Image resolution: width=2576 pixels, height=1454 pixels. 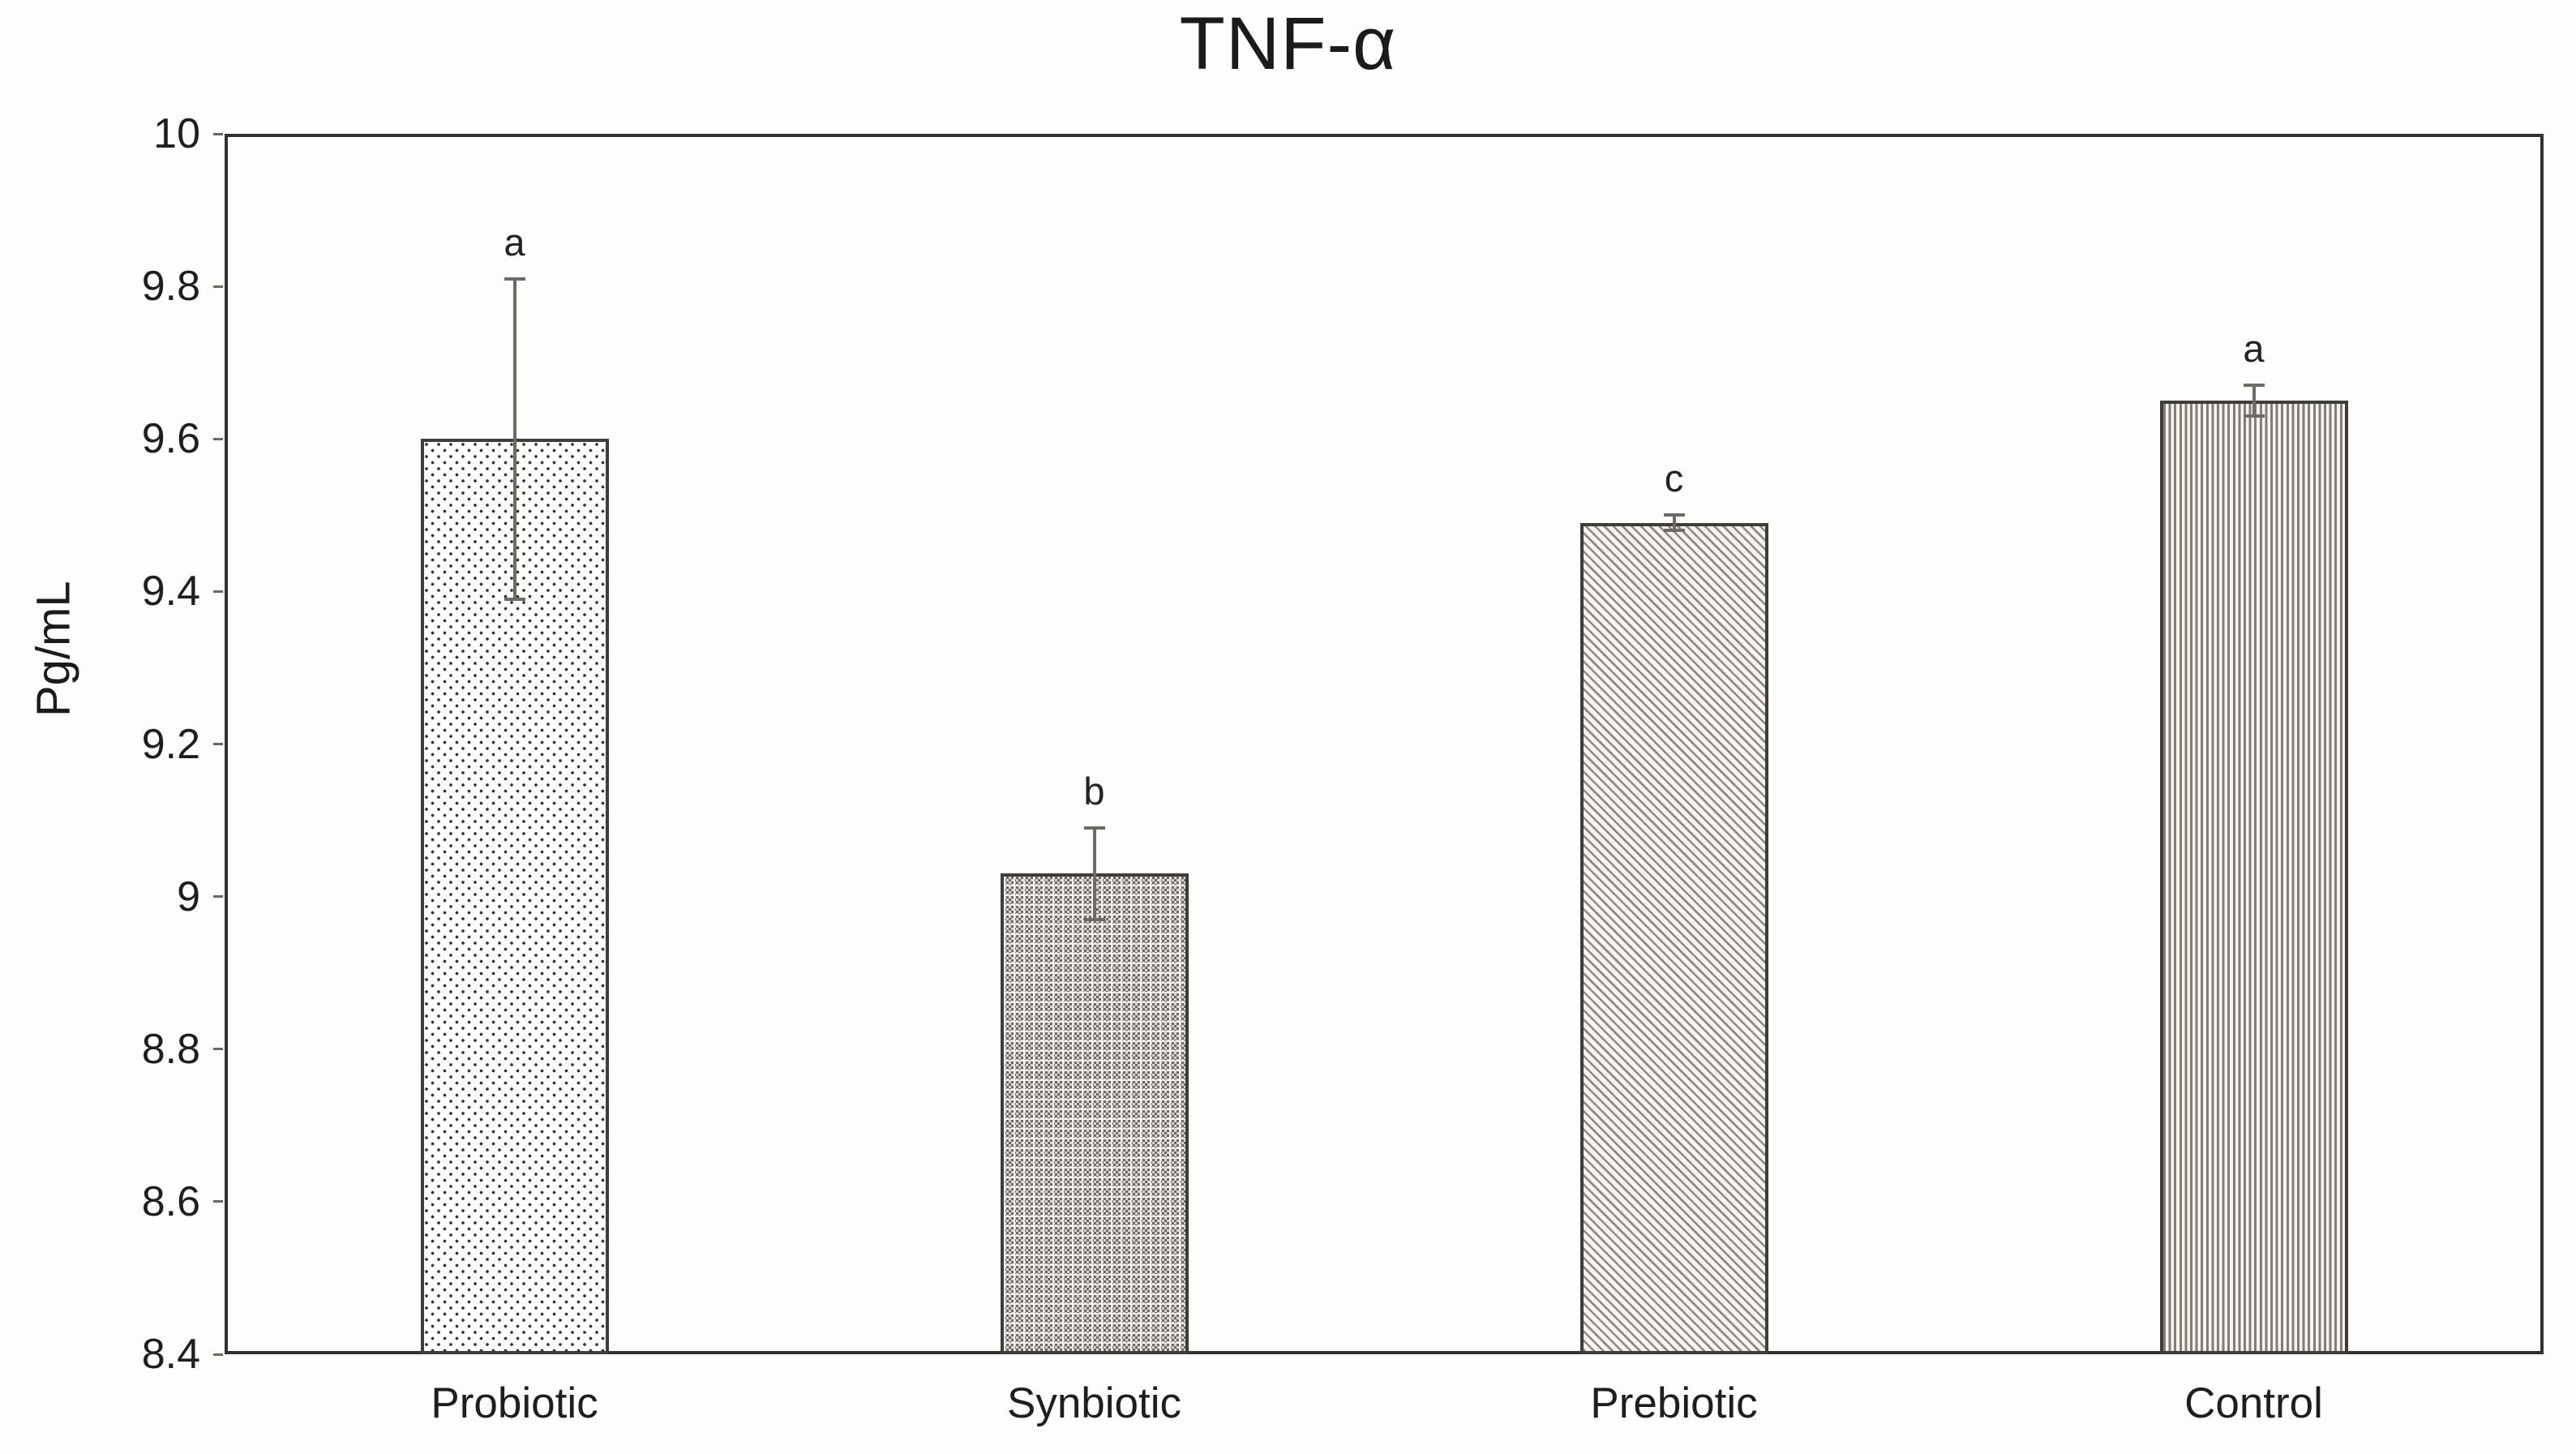 What do you see at coordinates (188, 897) in the screenshot?
I see `y-tick-label: 9` at bounding box center [188, 897].